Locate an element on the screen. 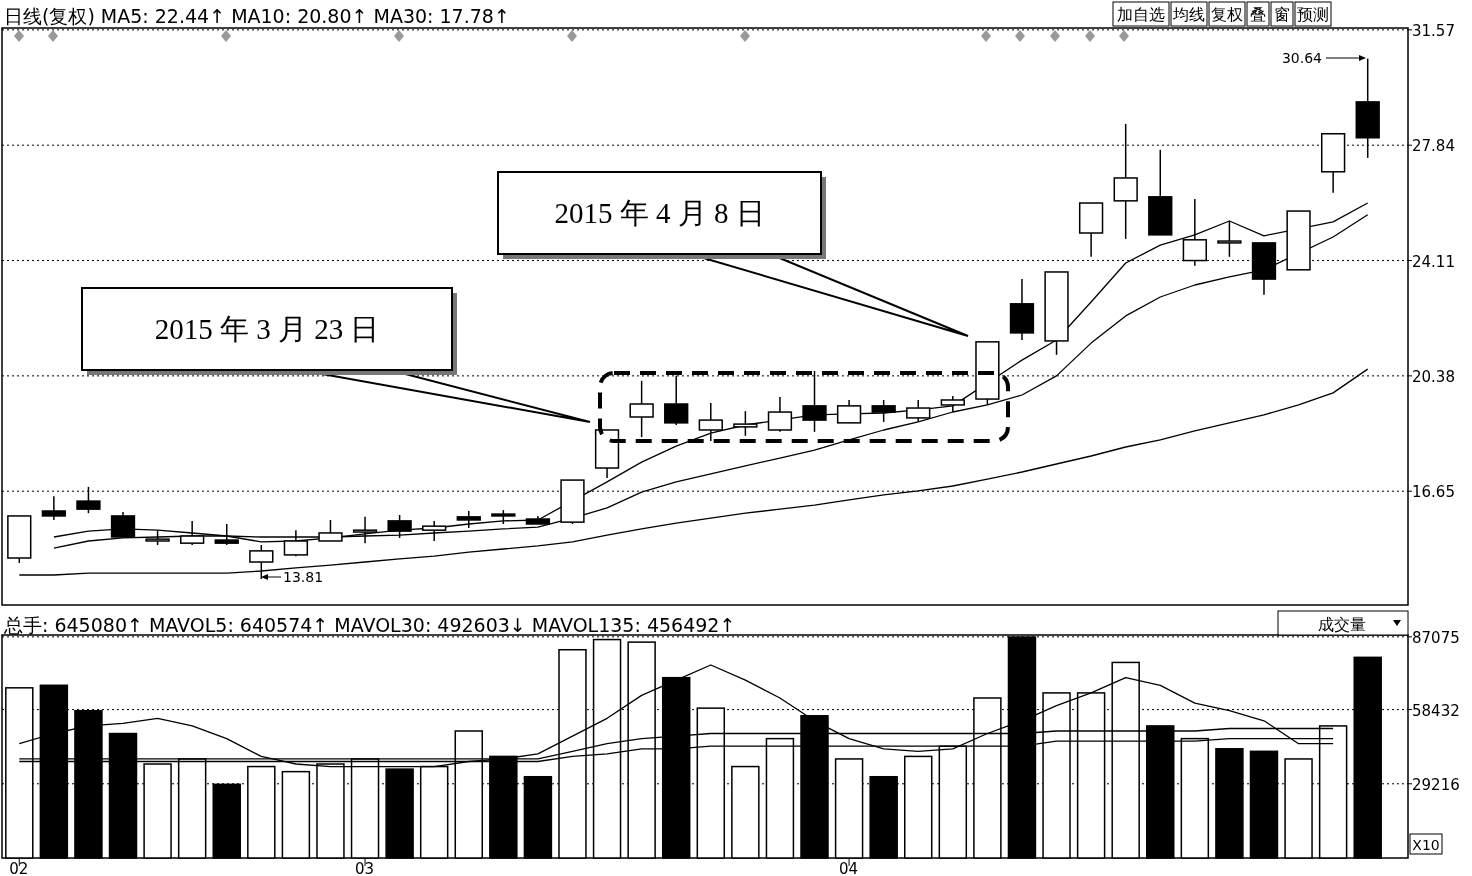 The image size is (1472, 876). text: 均线 is located at coordinates (1188, 14).